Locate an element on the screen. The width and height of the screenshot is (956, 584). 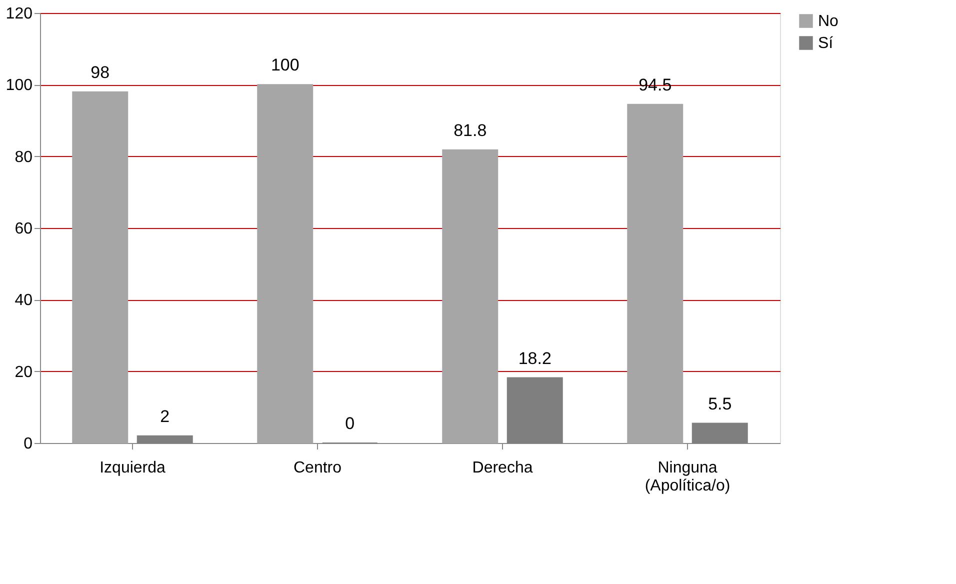
y-tick-label: 60 is located at coordinates (23, 229).